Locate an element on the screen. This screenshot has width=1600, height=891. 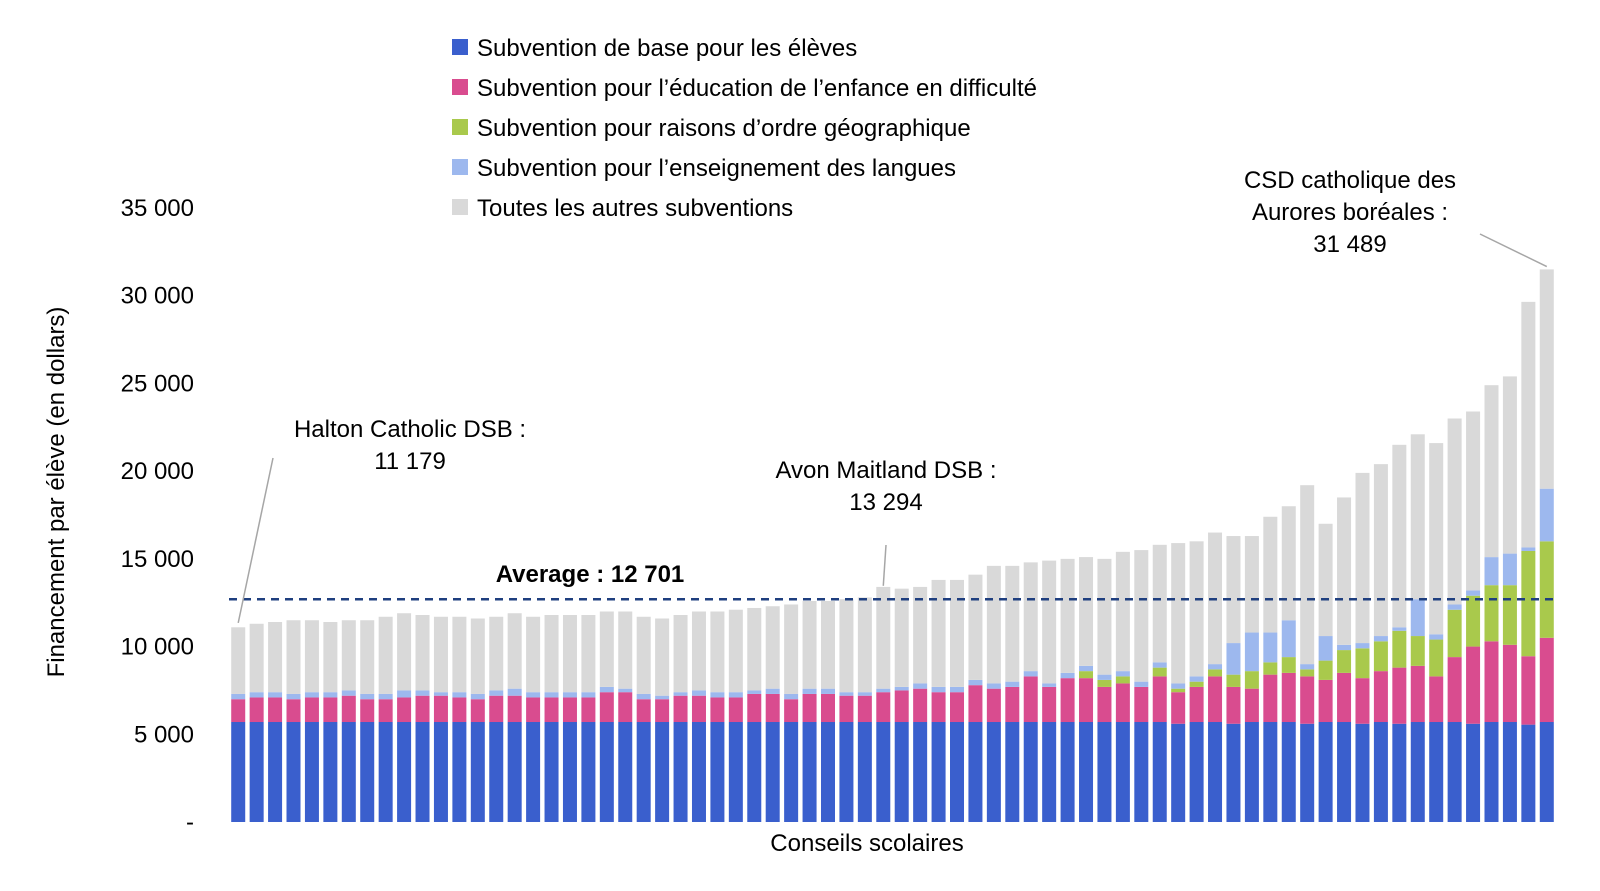
average-line-group: Average : 12 701 is located at coordinates (892, 581).